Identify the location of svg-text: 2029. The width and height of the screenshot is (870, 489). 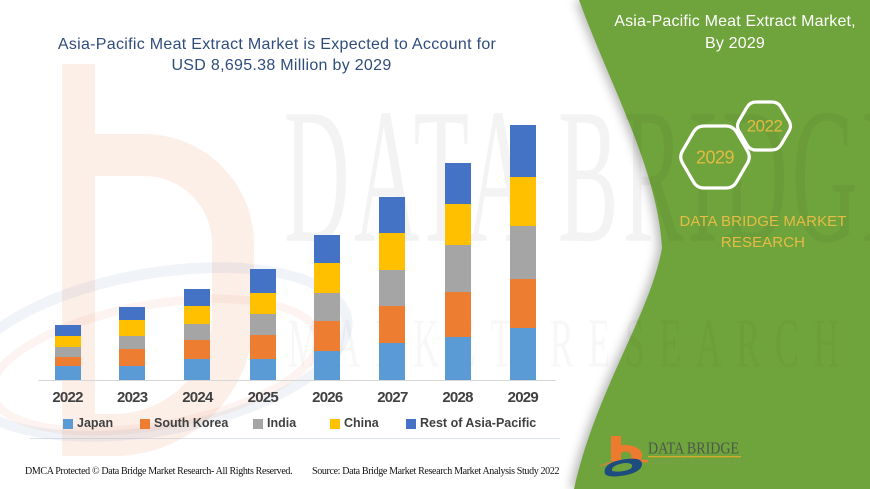
(715, 158).